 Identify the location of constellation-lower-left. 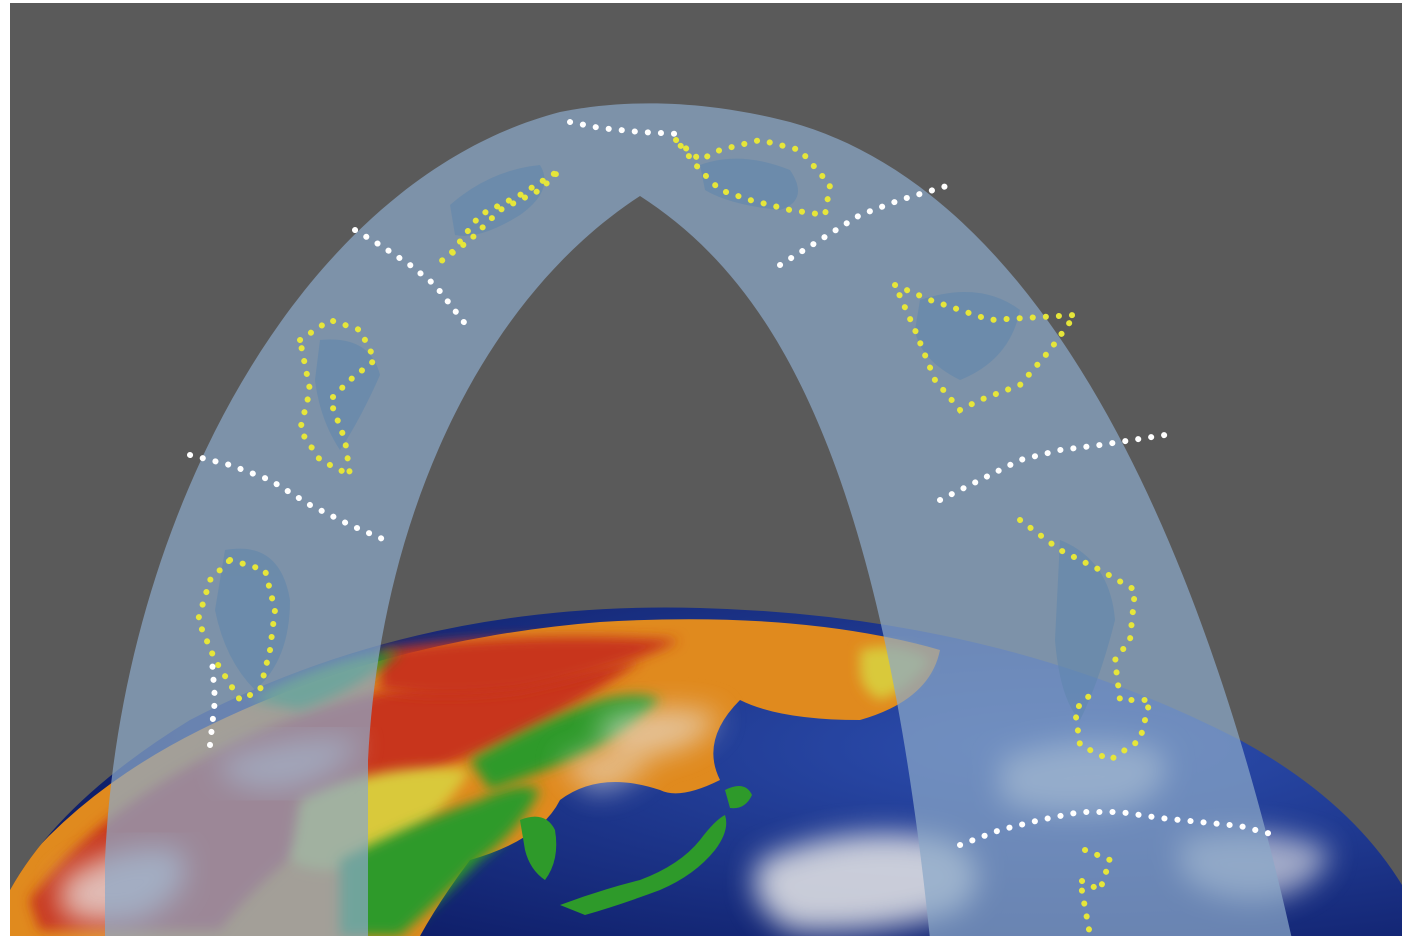
(236, 630).